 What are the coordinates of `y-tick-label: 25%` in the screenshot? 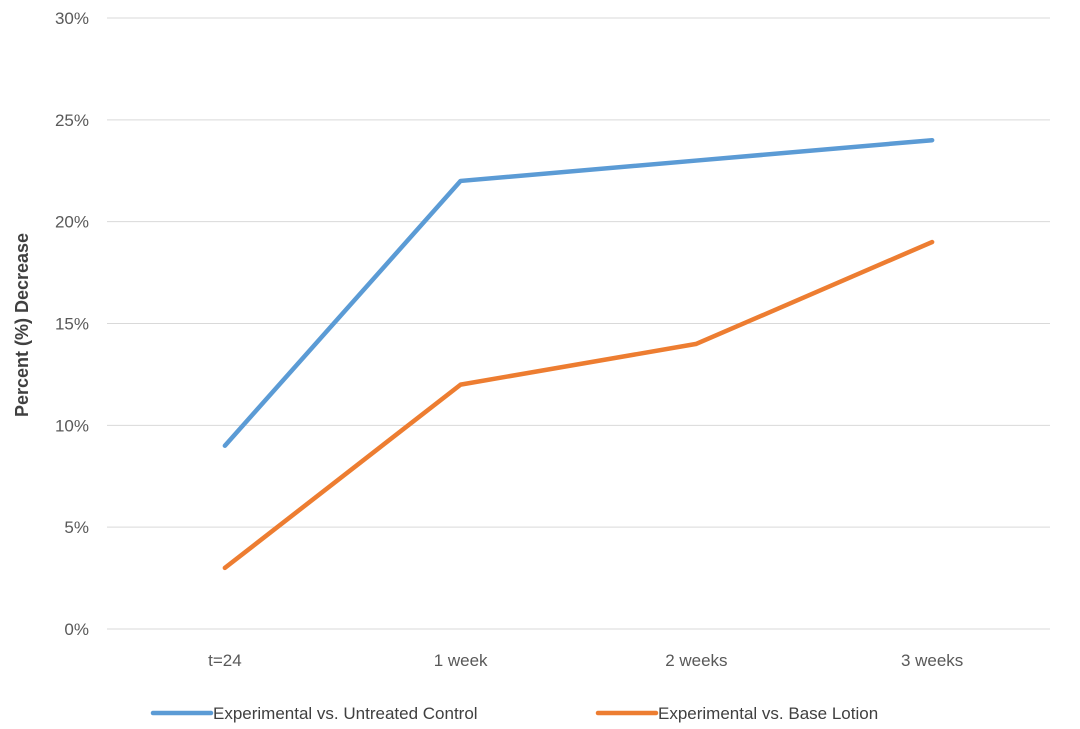 It's located at (72, 120).